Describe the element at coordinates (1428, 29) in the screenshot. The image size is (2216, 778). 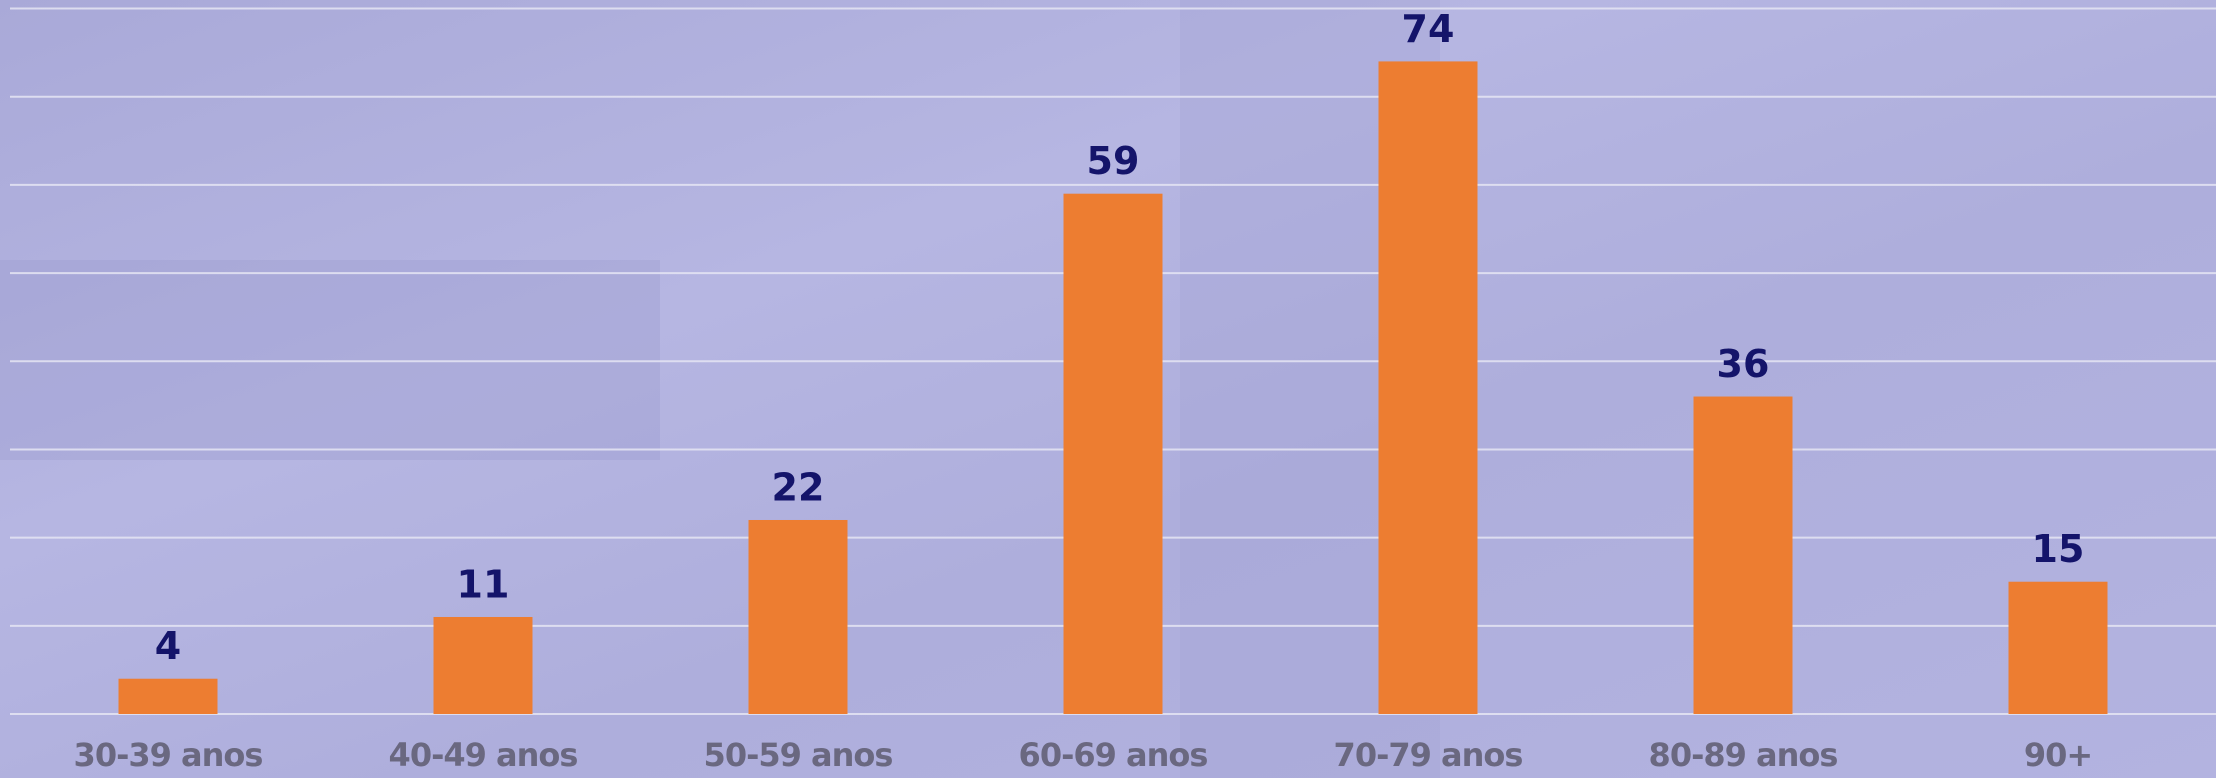
I see `value-label: 74` at that location.